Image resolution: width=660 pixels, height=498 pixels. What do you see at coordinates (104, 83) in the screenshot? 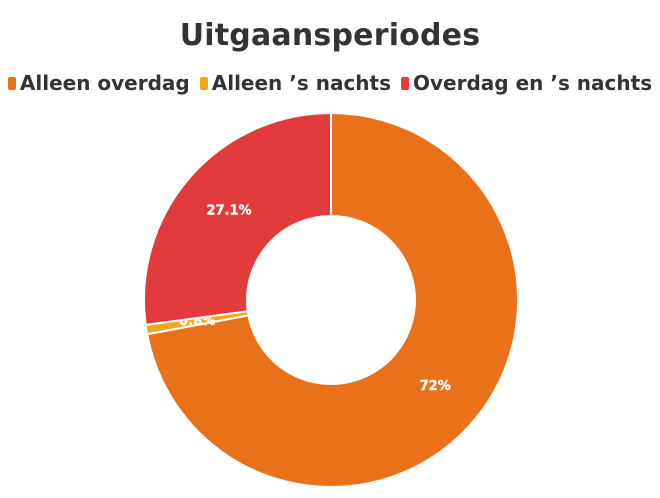
I see `legend-label: Alleen overdag` at bounding box center [104, 83].